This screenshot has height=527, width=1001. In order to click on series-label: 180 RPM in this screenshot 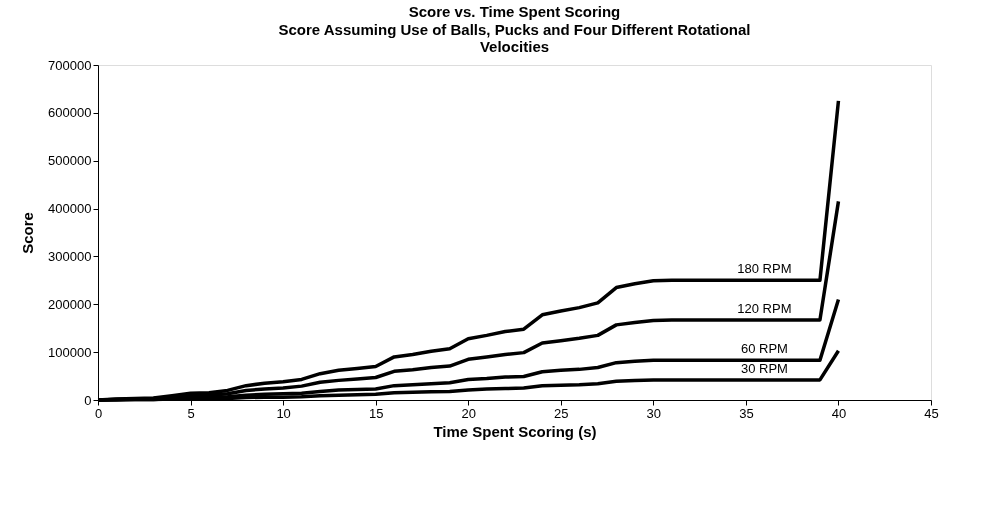, I will do `click(764, 269)`.